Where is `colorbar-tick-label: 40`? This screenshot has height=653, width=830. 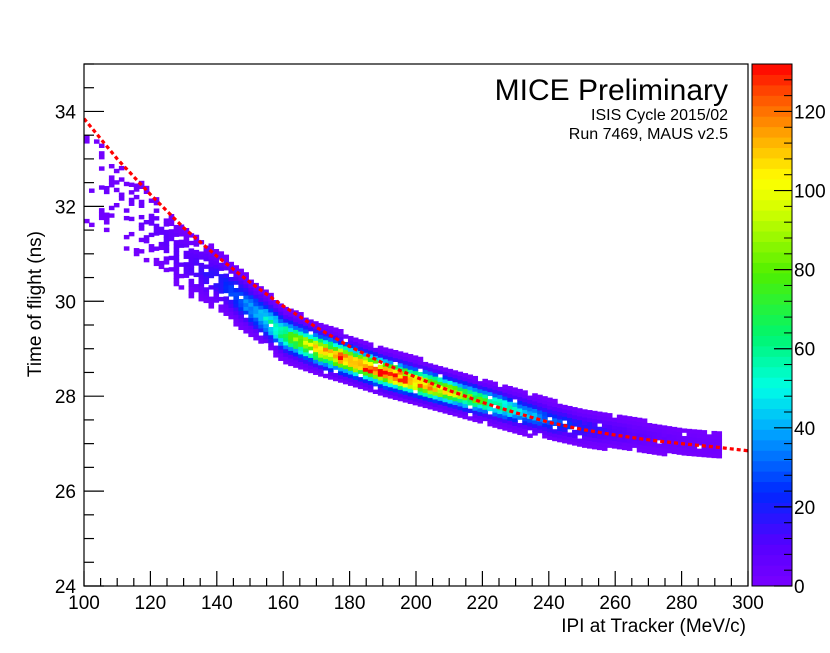 colorbar-tick-label: 40 is located at coordinates (804, 429).